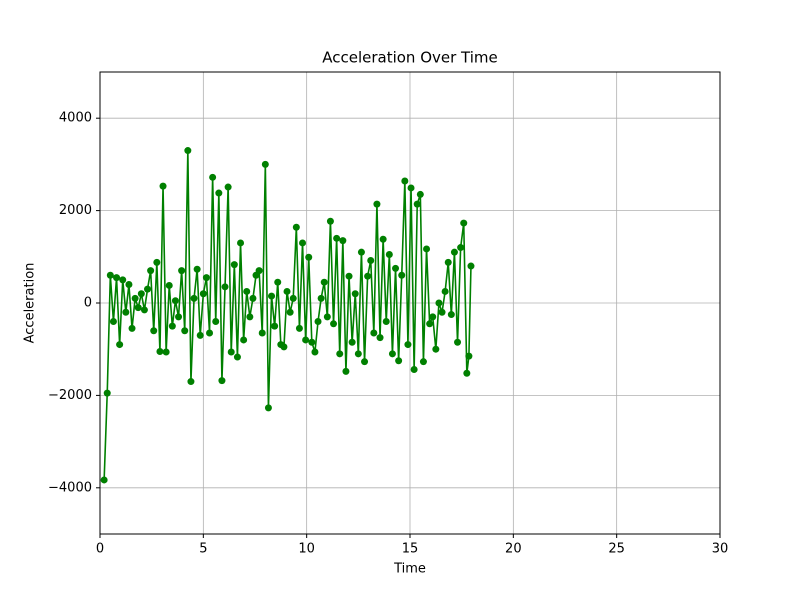 This screenshot has height=604, width=800. Describe the element at coordinates (720, 549) in the screenshot. I see `x-tick-label: 30` at that location.